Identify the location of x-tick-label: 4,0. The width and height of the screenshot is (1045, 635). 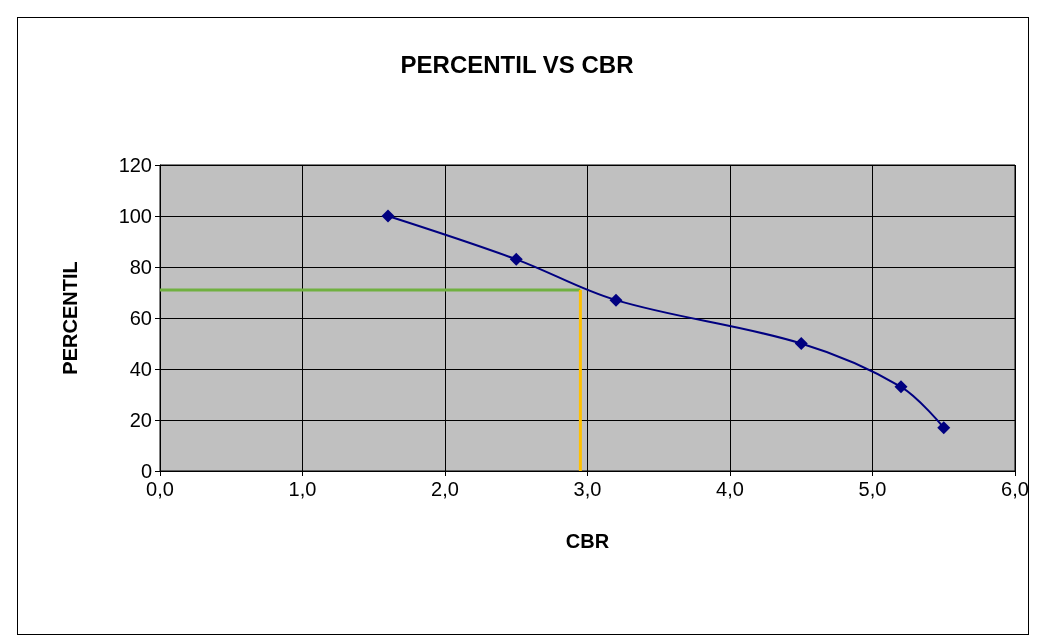
(730, 489).